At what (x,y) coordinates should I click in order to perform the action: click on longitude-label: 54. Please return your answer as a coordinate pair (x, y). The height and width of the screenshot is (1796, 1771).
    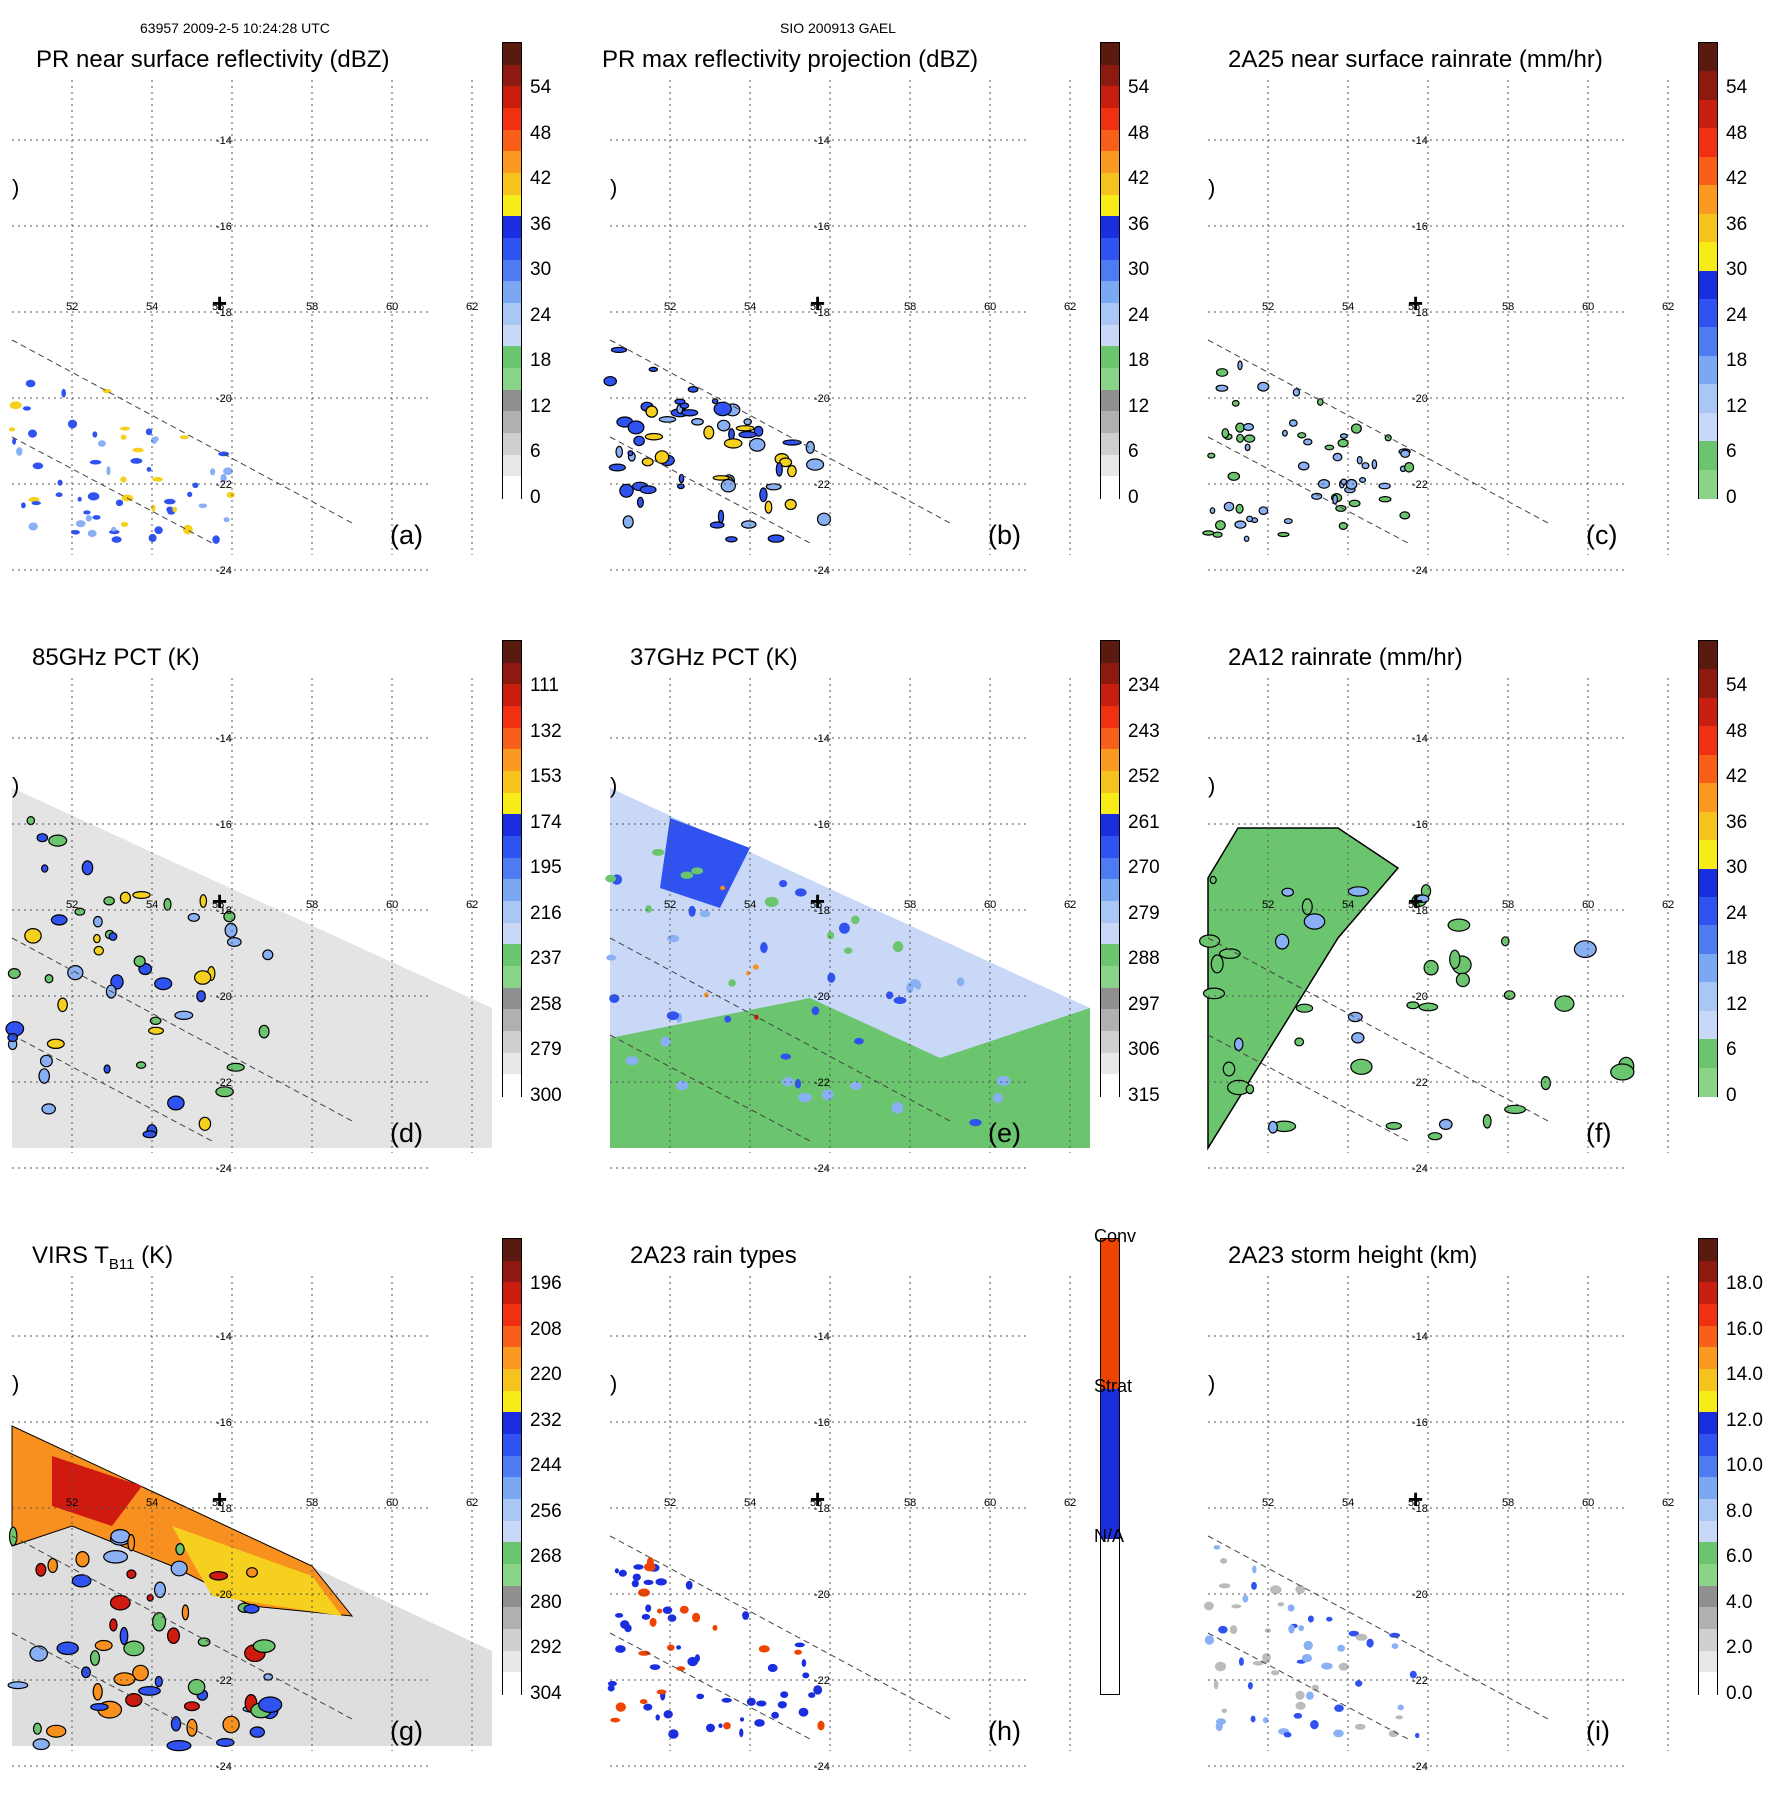
    Looking at the image, I should click on (152, 307).